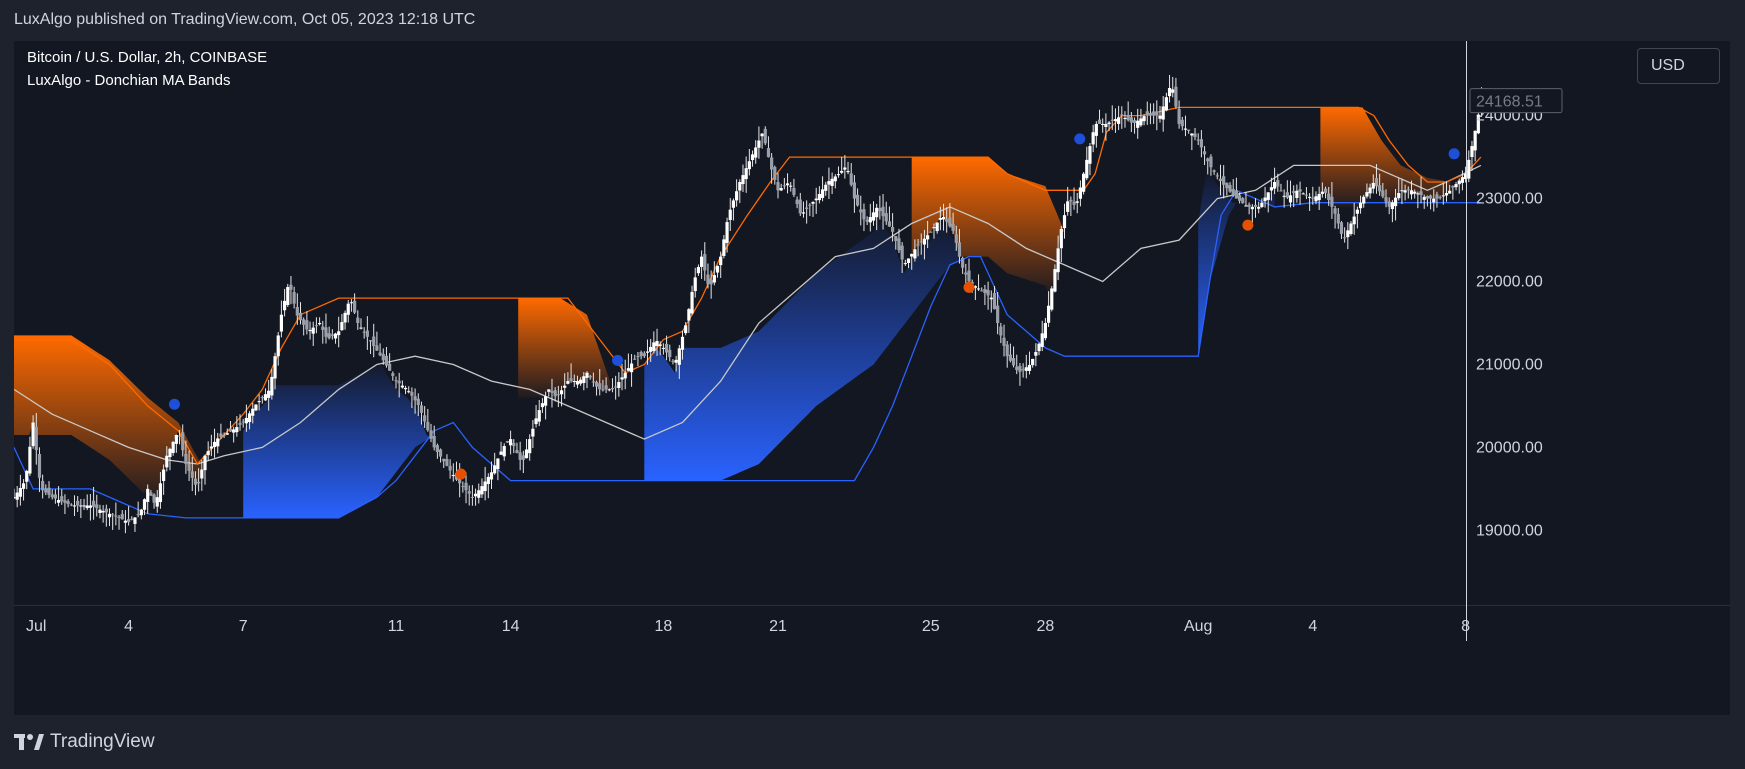  I want to click on currency-selector: USD, so click(1678, 66).